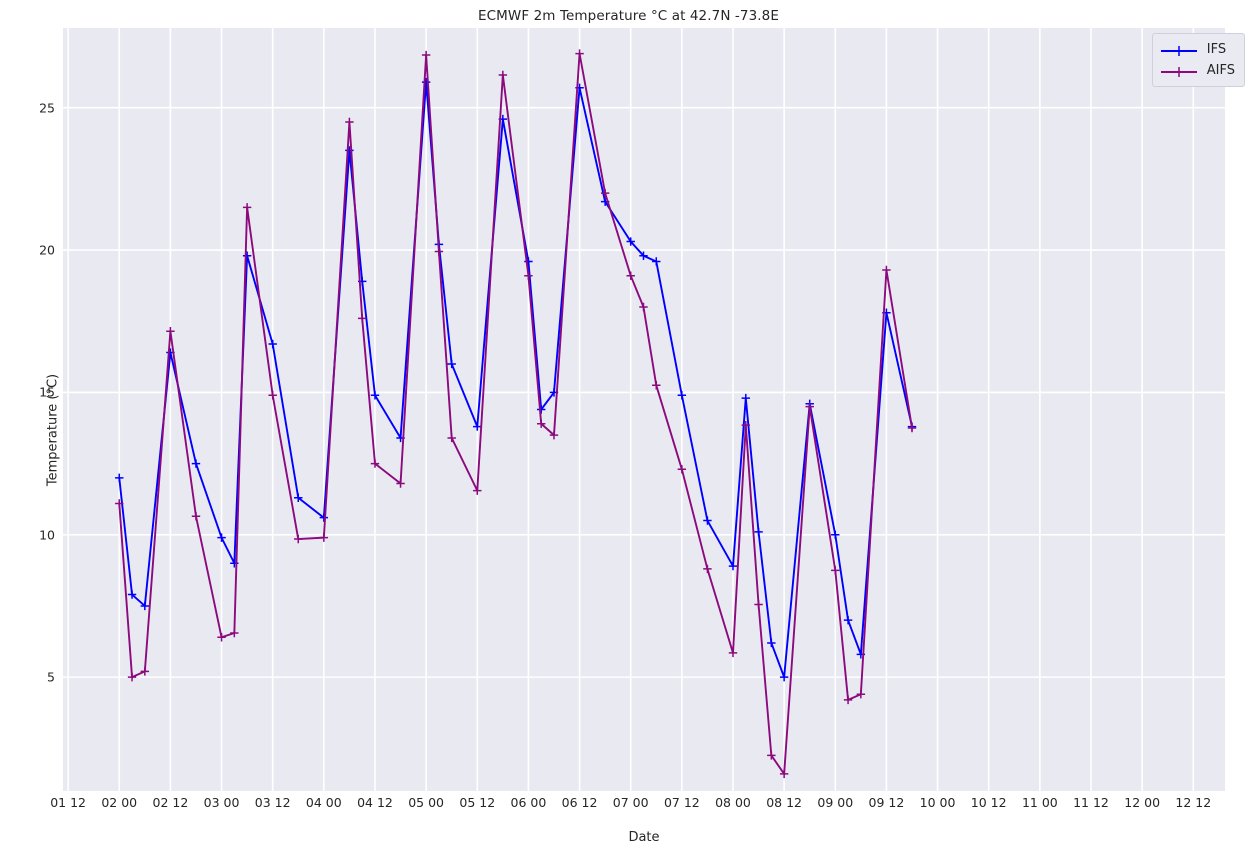  What do you see at coordinates (630, 802) in the screenshot?
I see `x-tick-label: 07 00` at bounding box center [630, 802].